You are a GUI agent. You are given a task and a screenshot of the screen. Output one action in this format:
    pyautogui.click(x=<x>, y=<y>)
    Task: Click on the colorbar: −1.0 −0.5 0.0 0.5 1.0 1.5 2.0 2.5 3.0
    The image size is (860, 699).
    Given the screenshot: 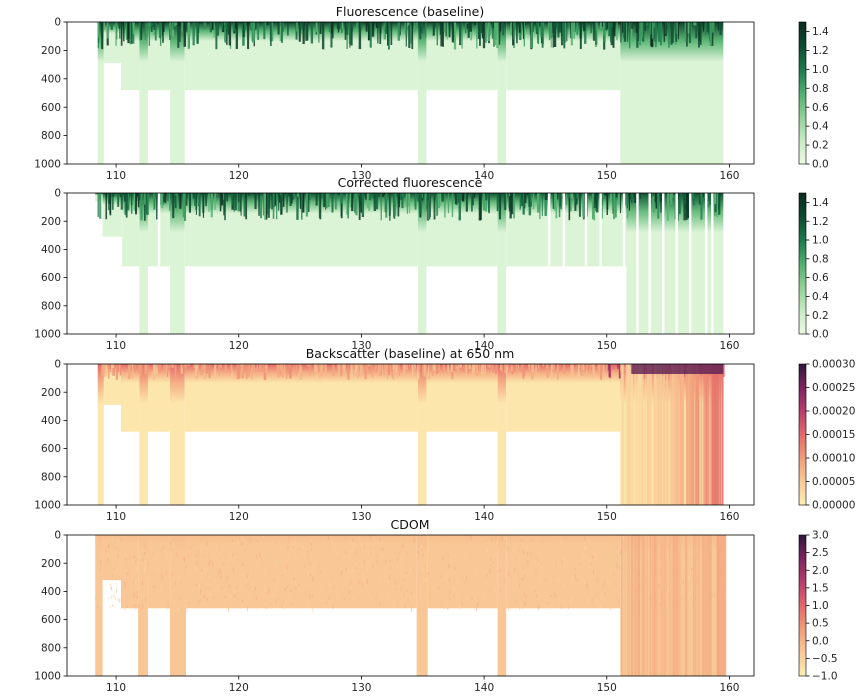 What is the action you would take?
    pyautogui.click(x=818, y=606)
    